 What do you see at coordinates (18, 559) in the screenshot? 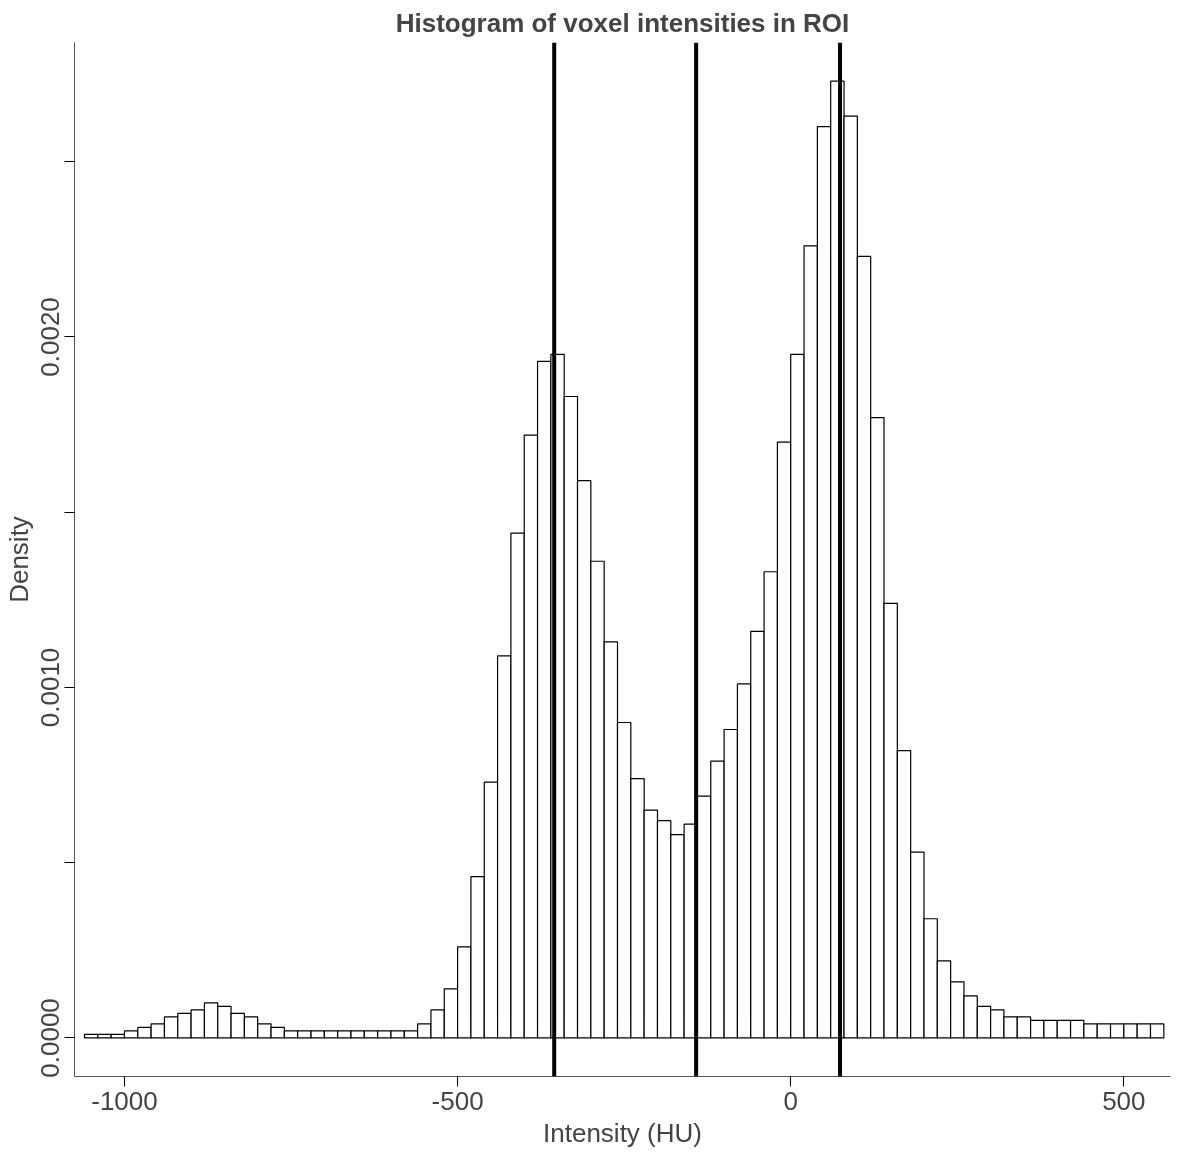
I see `y-axis-title: Density` at bounding box center [18, 559].